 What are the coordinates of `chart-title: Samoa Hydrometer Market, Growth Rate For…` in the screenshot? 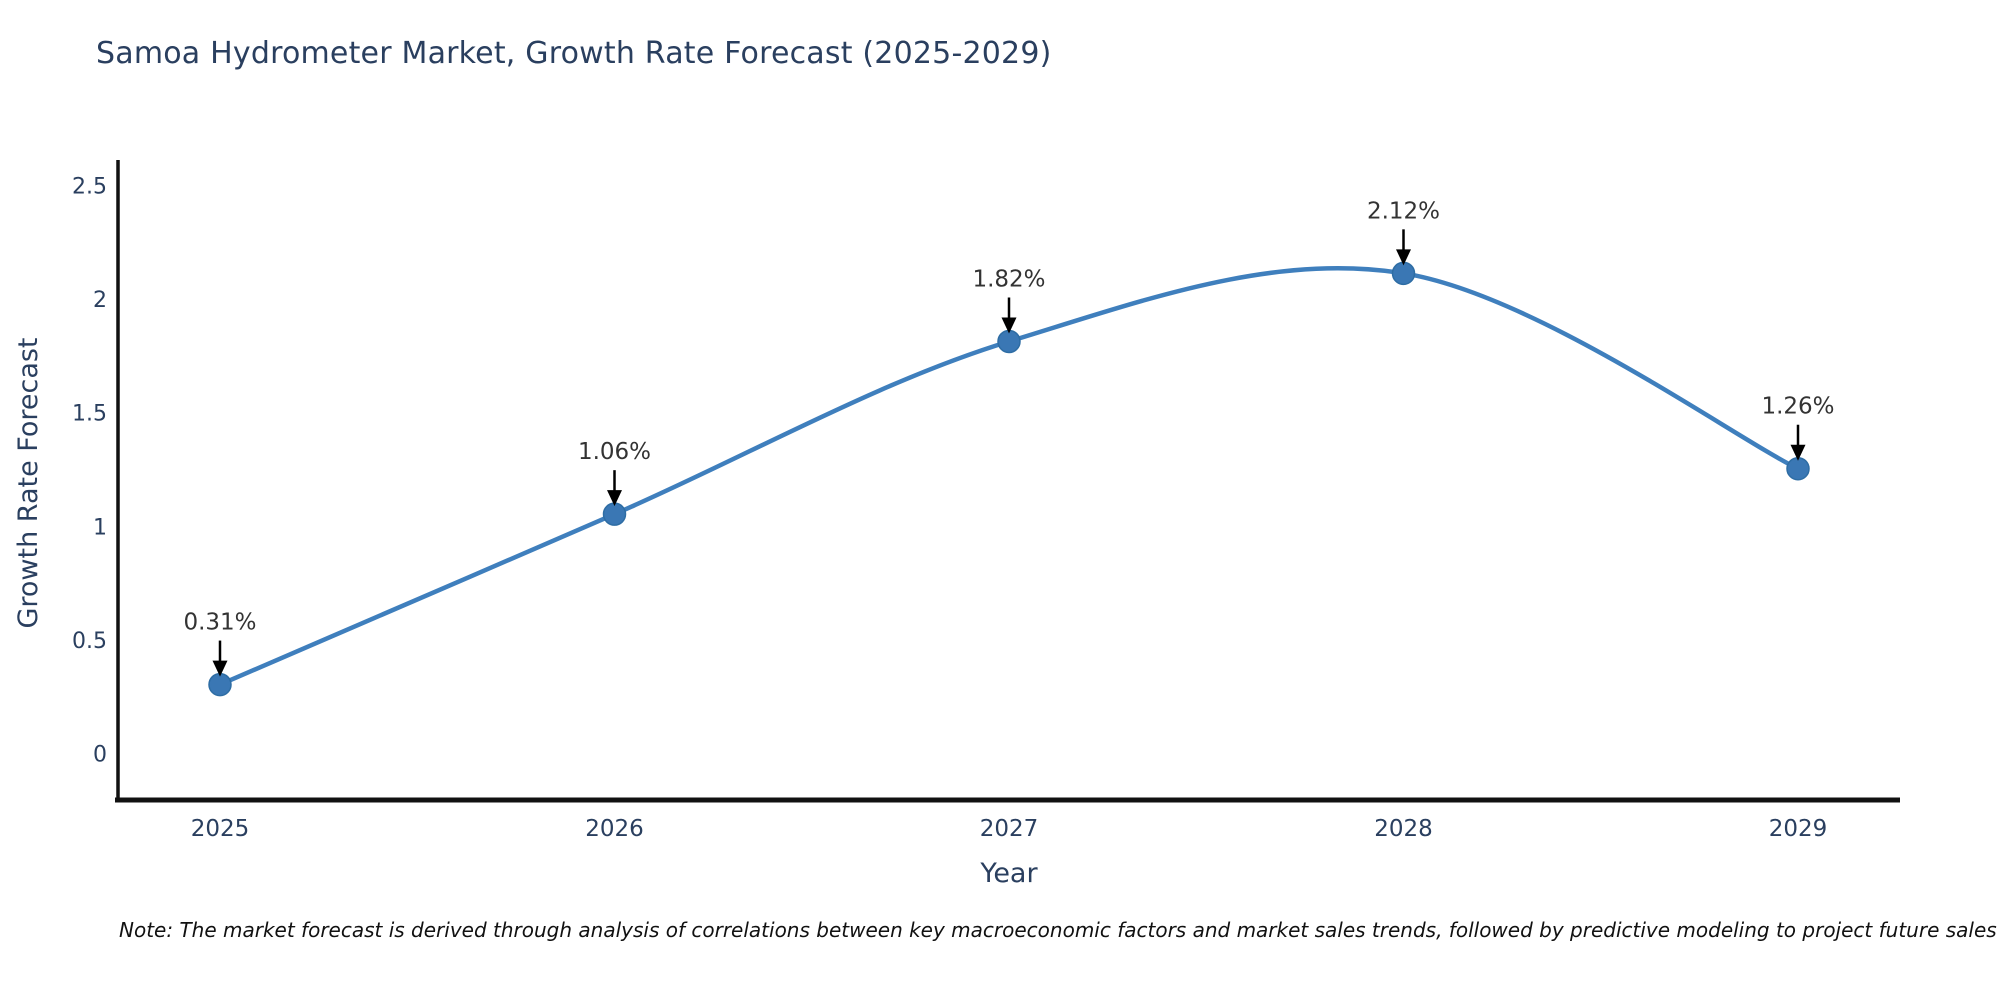 It's located at (574, 53).